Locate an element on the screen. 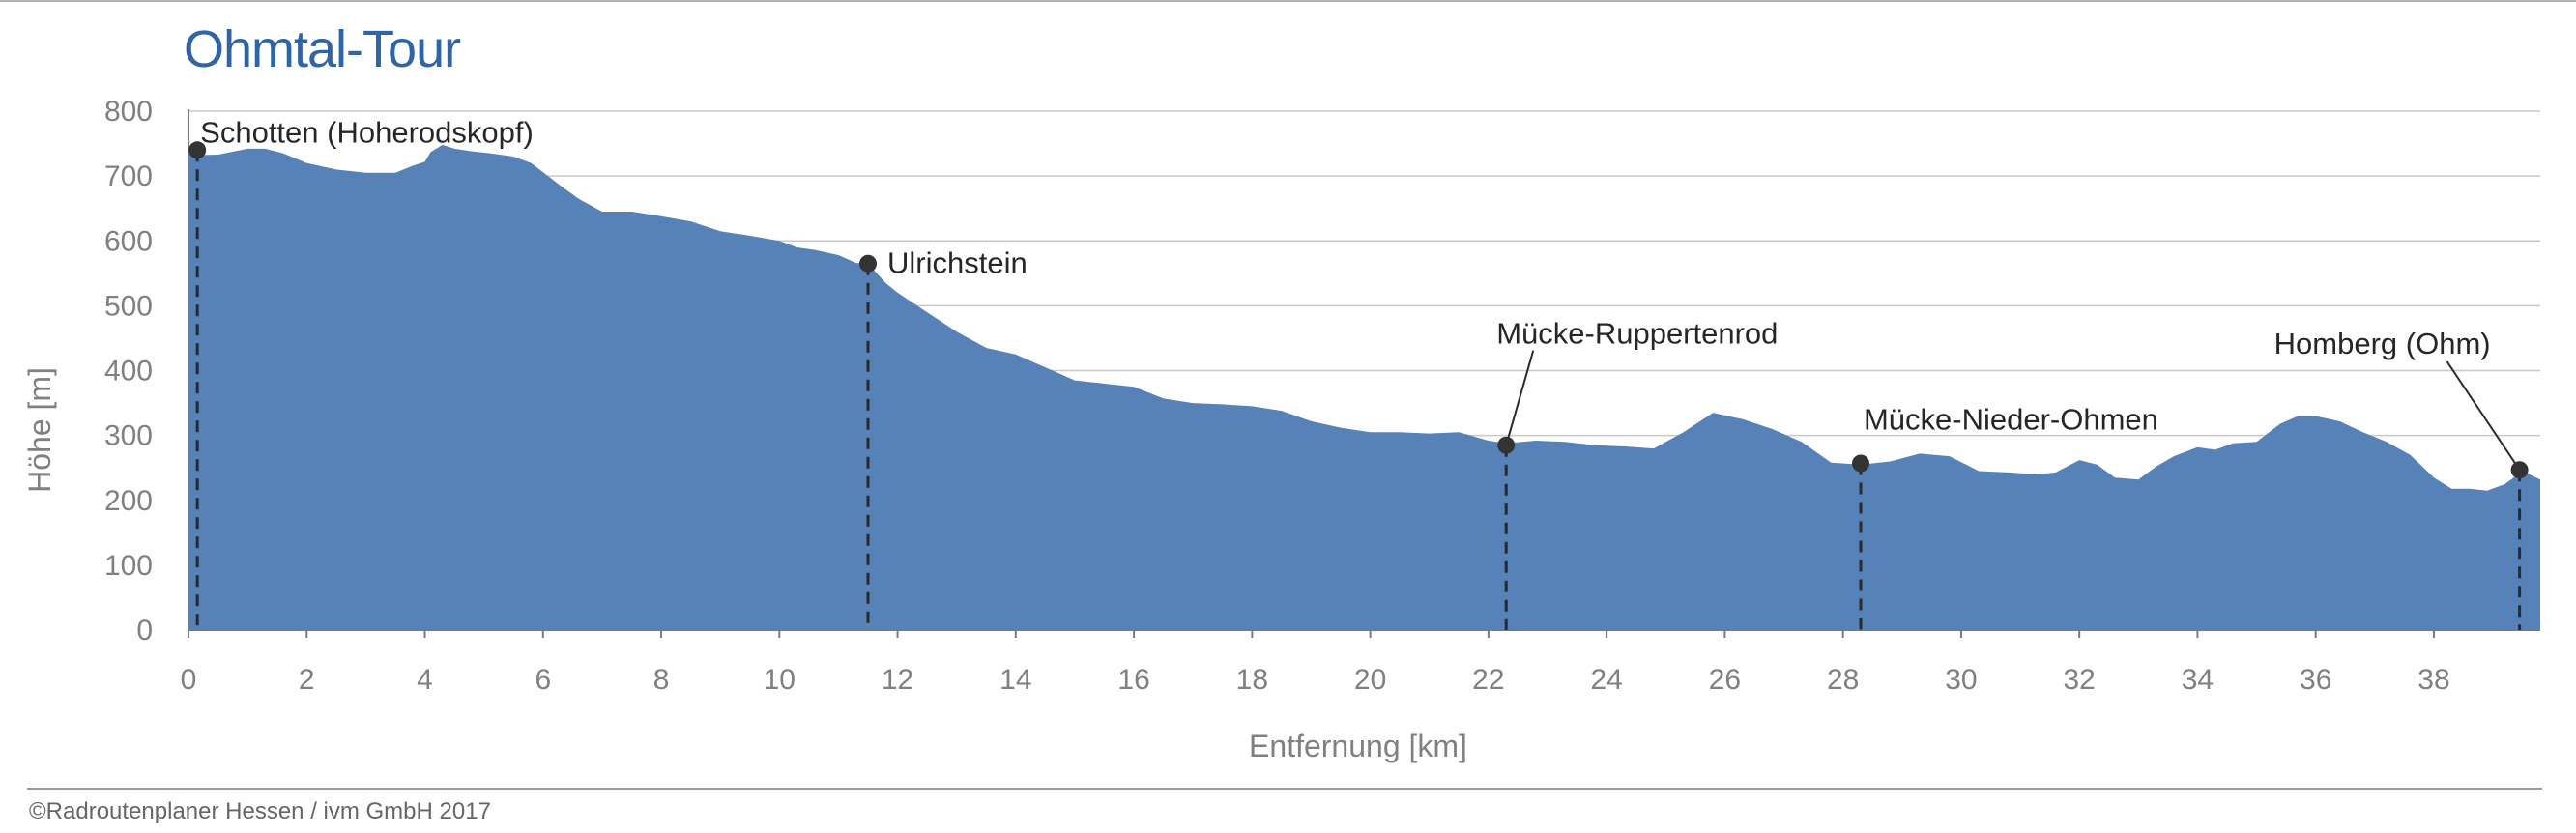 The image size is (2576, 833). y-tick-label: 700 is located at coordinates (128, 176).